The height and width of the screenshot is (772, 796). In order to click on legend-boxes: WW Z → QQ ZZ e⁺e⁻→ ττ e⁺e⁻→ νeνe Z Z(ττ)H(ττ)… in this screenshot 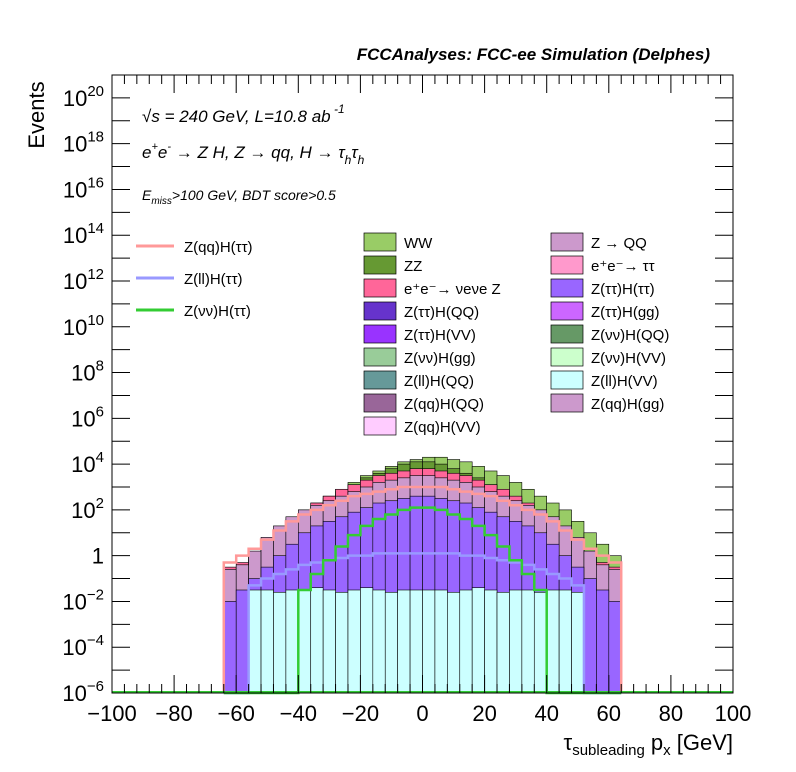, I will do `click(516, 334)`.